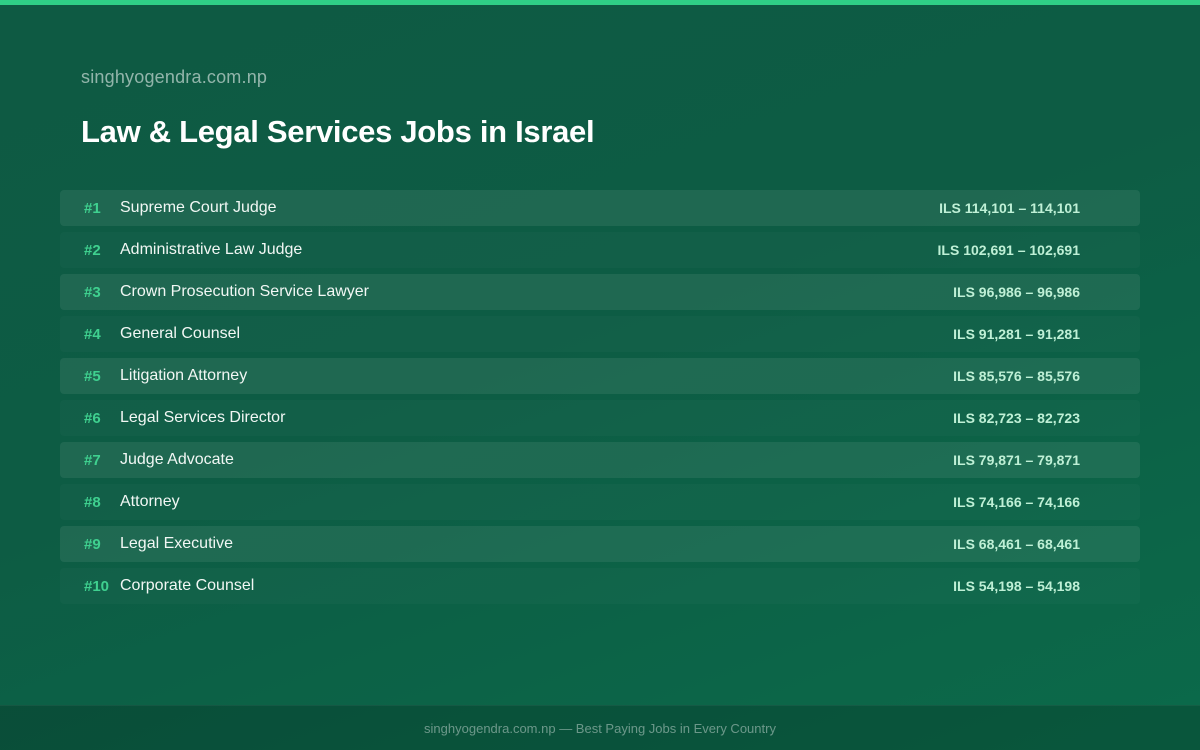 Image resolution: width=1200 pixels, height=750 pixels. I want to click on job-title: Crown Prosecution Service Lawyer, so click(244, 291).